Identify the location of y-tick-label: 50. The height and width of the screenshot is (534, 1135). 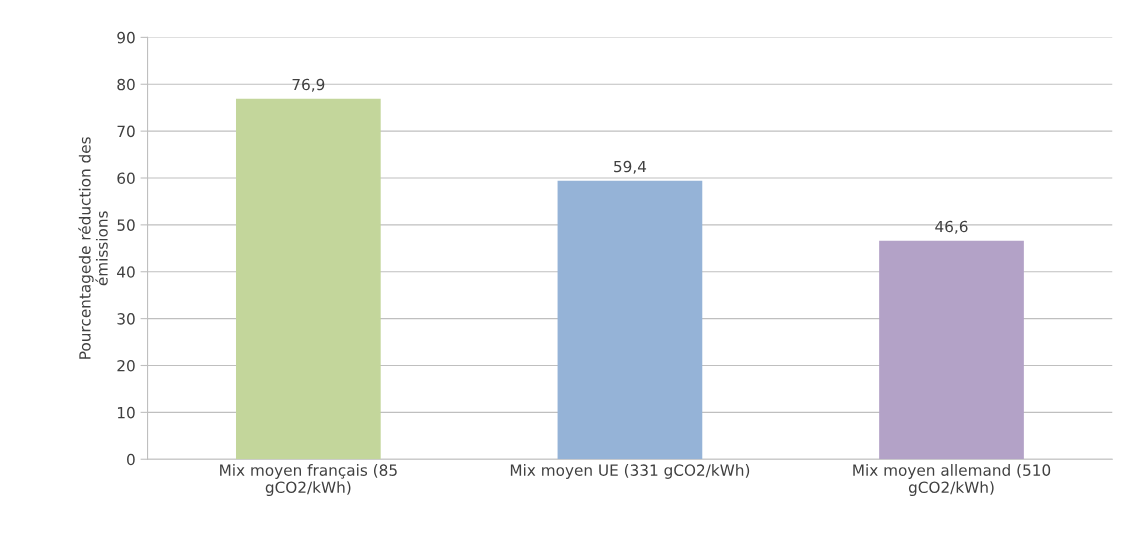
(126, 225).